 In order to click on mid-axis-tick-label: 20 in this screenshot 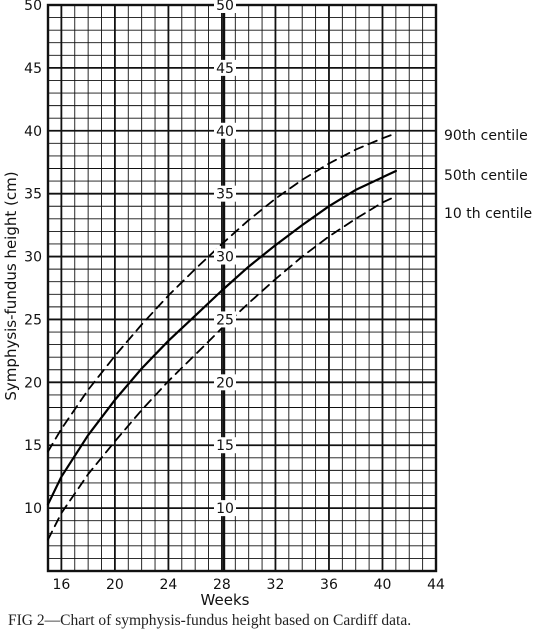, I will do `click(225, 383)`.